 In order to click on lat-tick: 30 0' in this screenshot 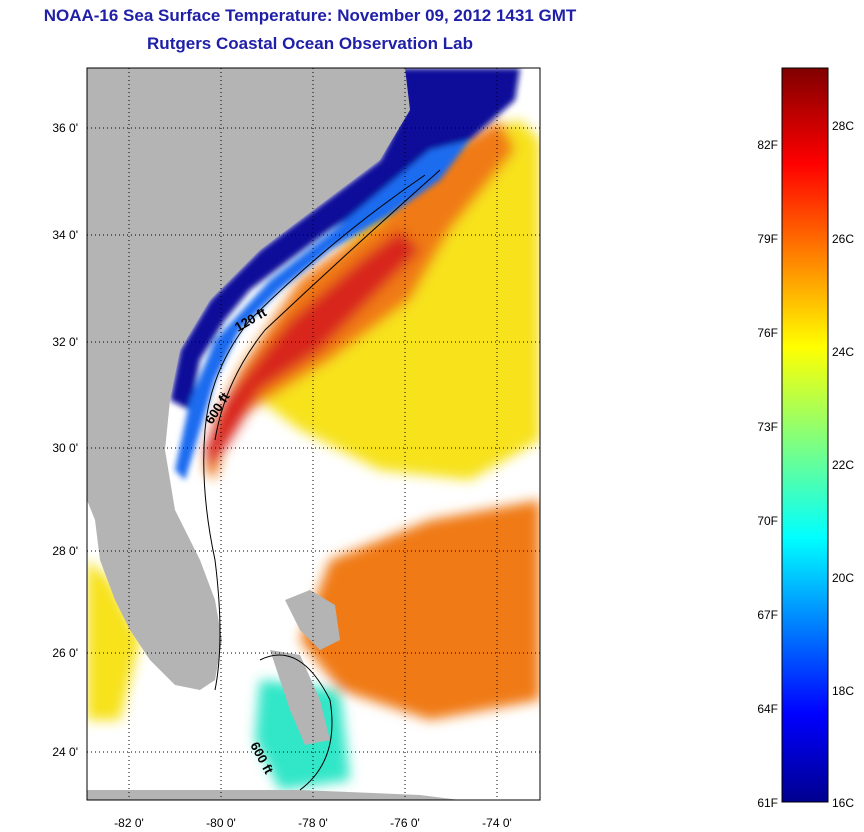, I will do `click(65, 448)`.